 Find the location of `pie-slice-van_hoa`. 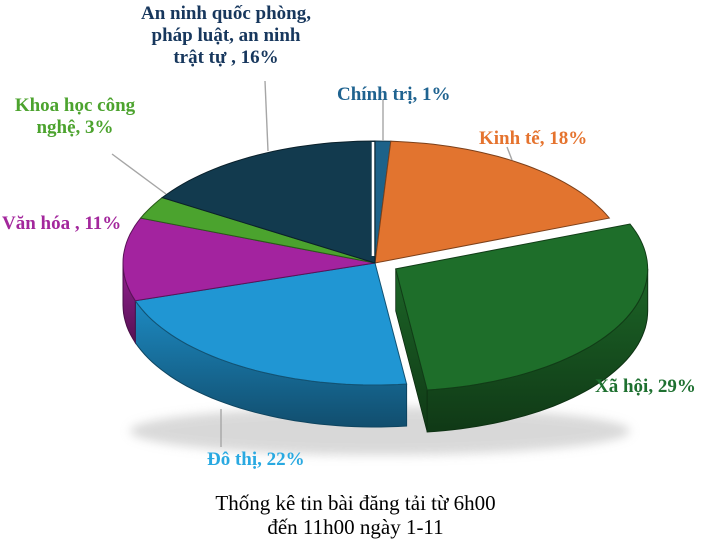

pie-slice-van_hoa is located at coordinates (249, 259).